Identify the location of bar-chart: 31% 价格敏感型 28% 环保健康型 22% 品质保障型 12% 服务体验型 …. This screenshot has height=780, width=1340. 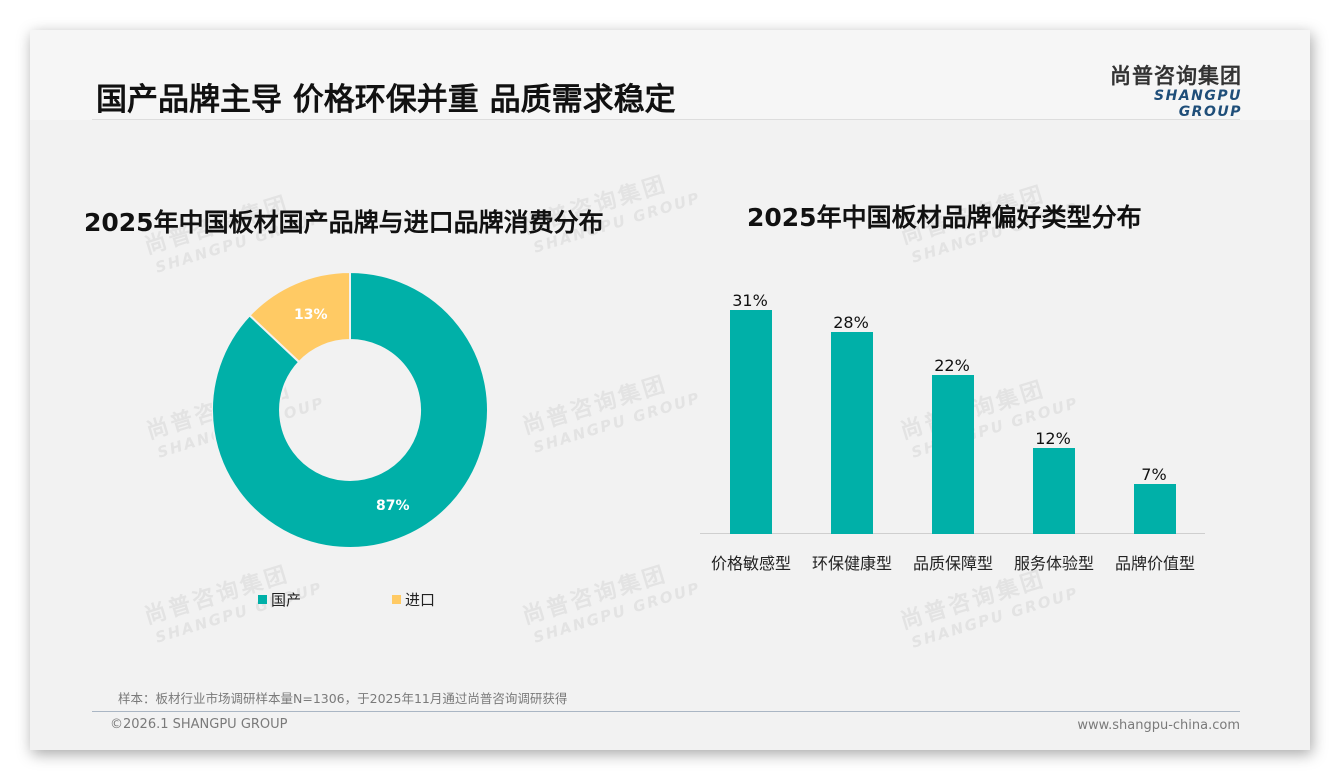
(955, 430).